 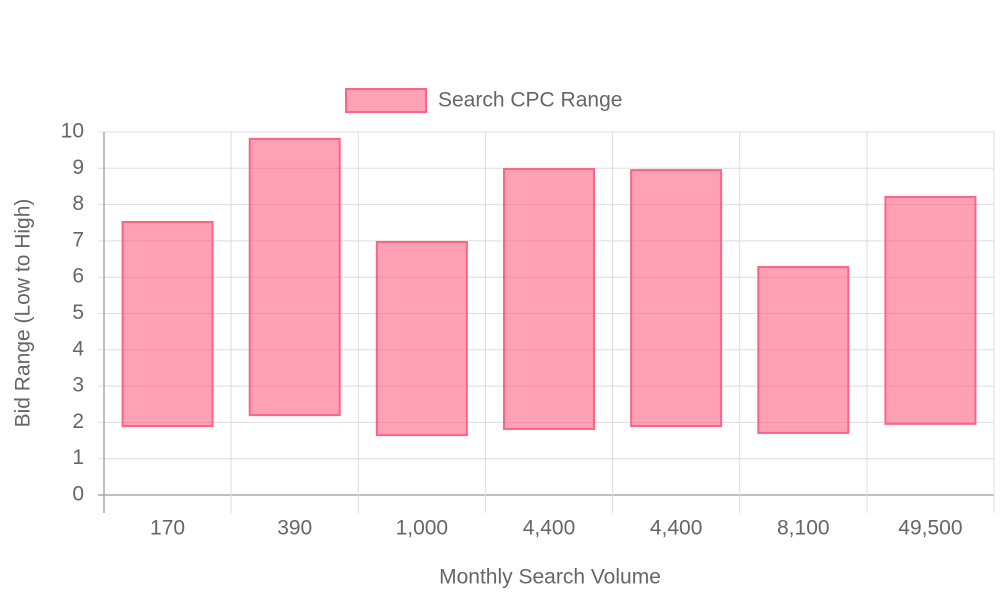 I want to click on y-tick-label: 6, so click(x=78, y=276).